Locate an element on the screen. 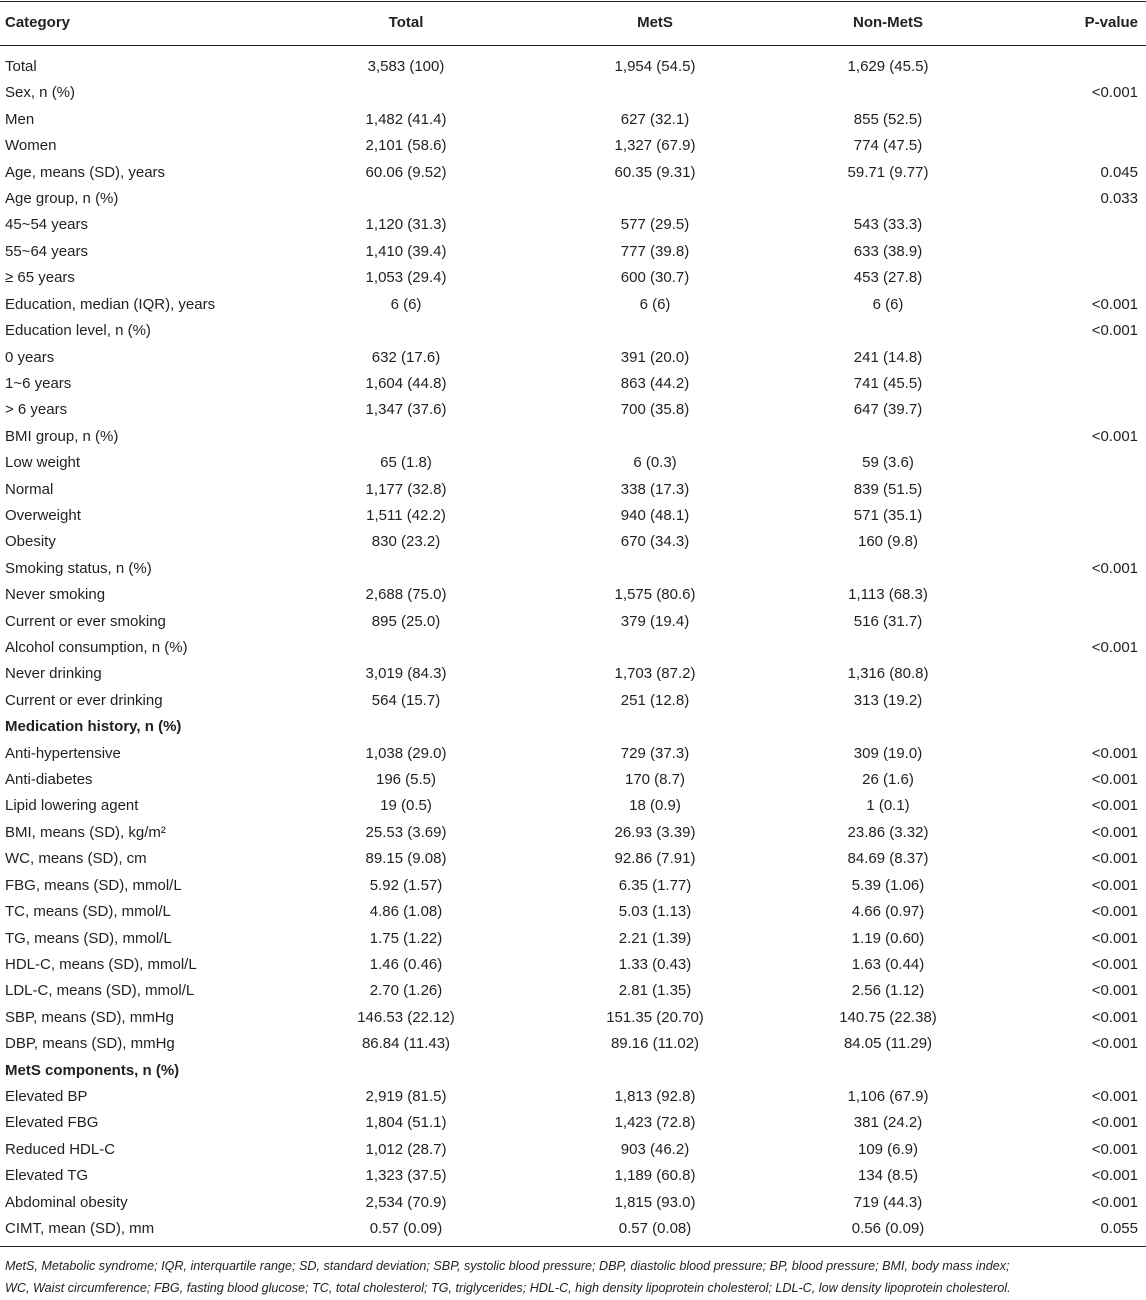 Image resolution: width=1146 pixels, height=1300 pixels. cell-value: 170 (8.7) is located at coordinates (655, 780).